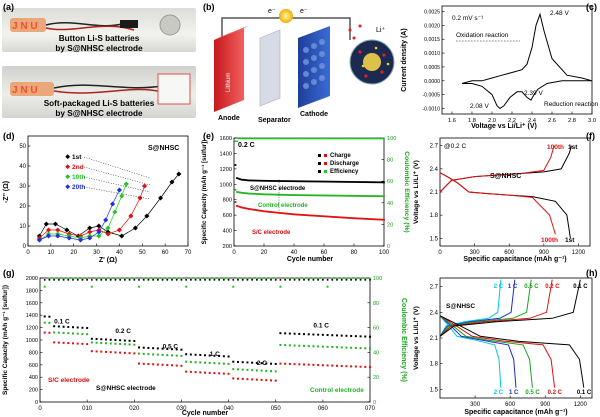 The width and height of the screenshot is (600, 417). Describe the element at coordinates (32, 291) in the screenshot. I see `rate-y-tick-label: 1800` at that location.